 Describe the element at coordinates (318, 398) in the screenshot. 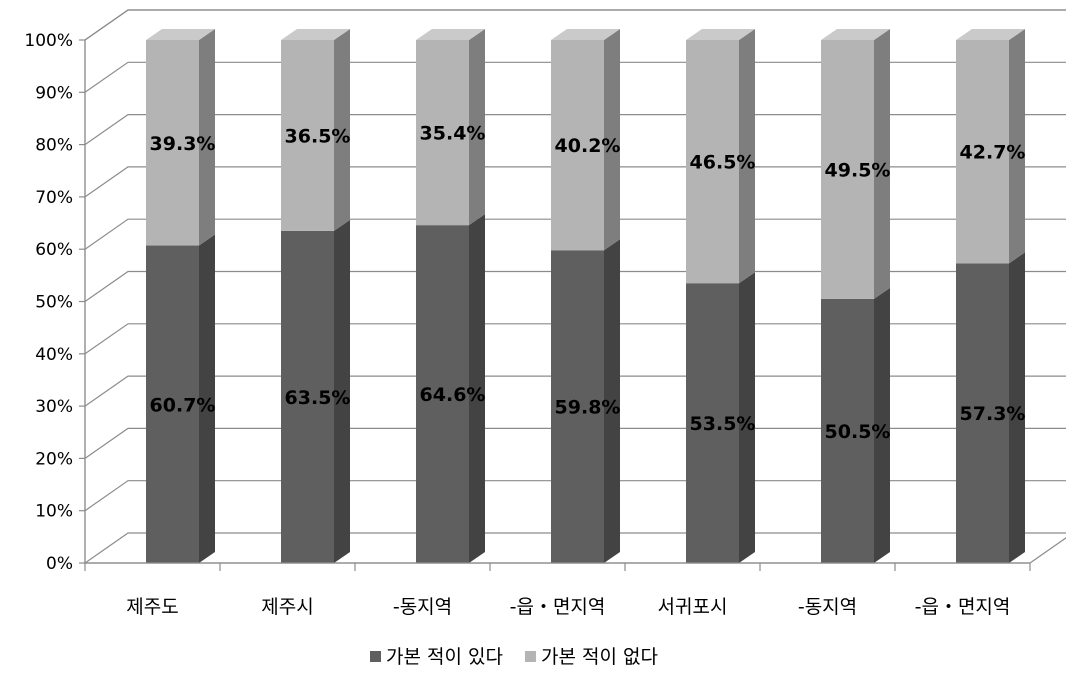

I see `data-label: 63.5%` at that location.